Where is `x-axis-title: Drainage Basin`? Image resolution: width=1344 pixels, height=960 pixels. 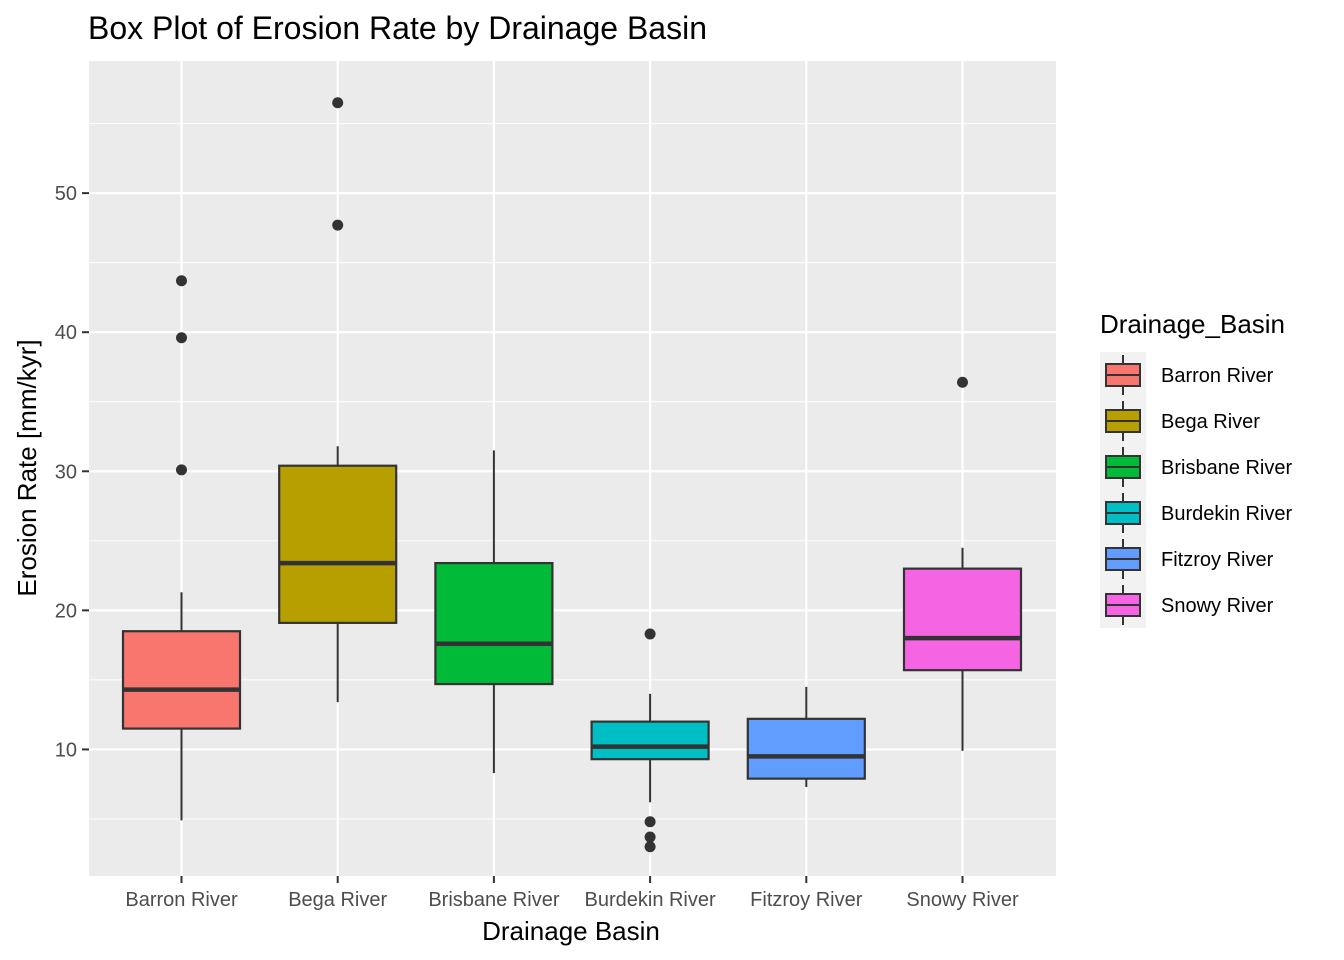 x-axis-title: Drainage Basin is located at coordinates (571, 931).